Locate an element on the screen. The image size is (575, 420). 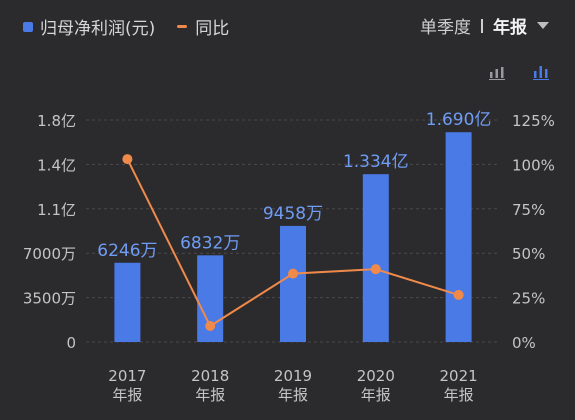
chevron-down-icon is located at coordinates (543, 25).